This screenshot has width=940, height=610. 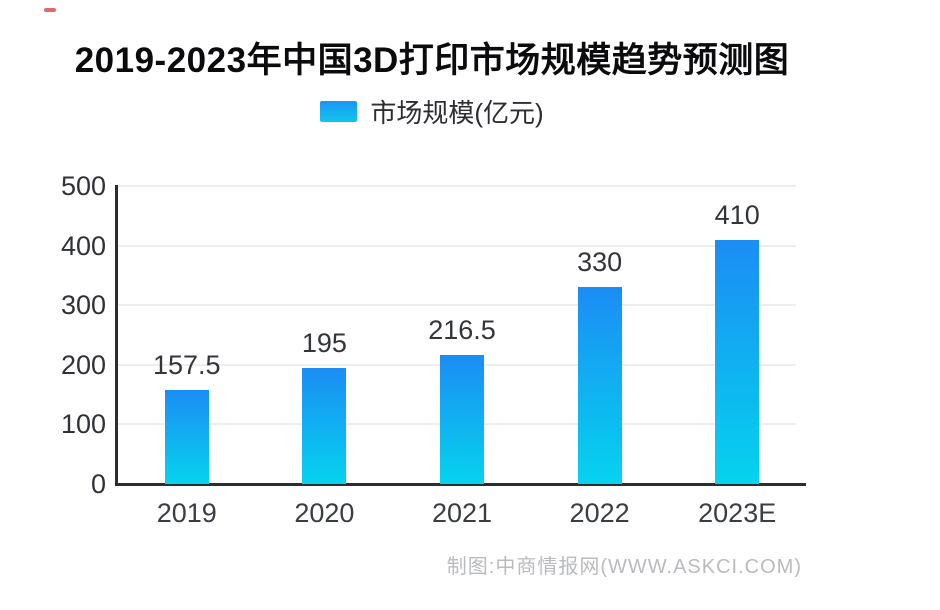 I want to click on bar-2021, so click(x=462, y=419).